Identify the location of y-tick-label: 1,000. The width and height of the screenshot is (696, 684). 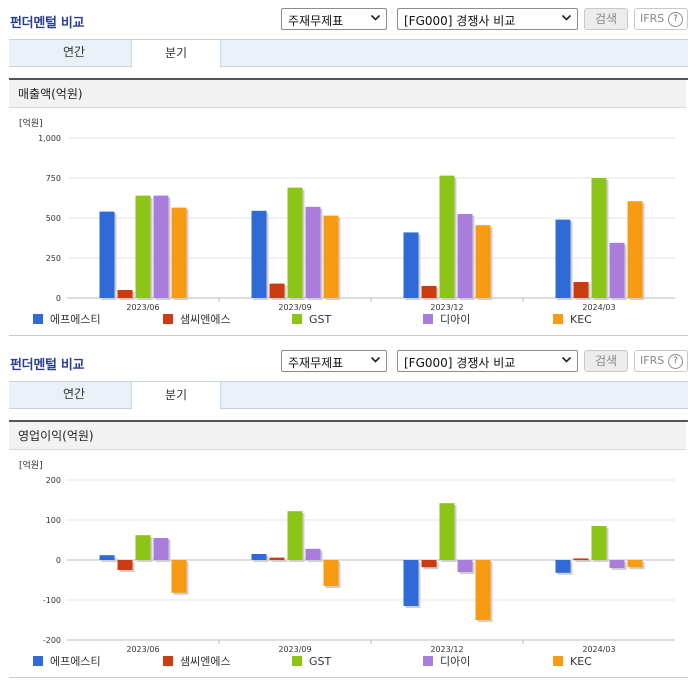
(49, 138).